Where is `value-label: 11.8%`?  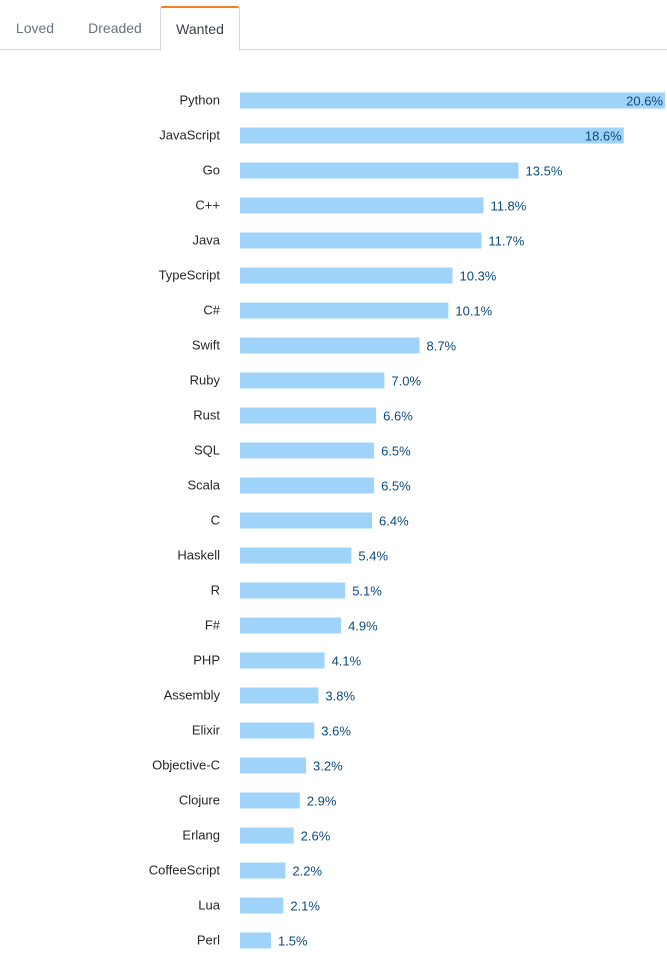 value-label: 11.8% is located at coordinates (508, 206).